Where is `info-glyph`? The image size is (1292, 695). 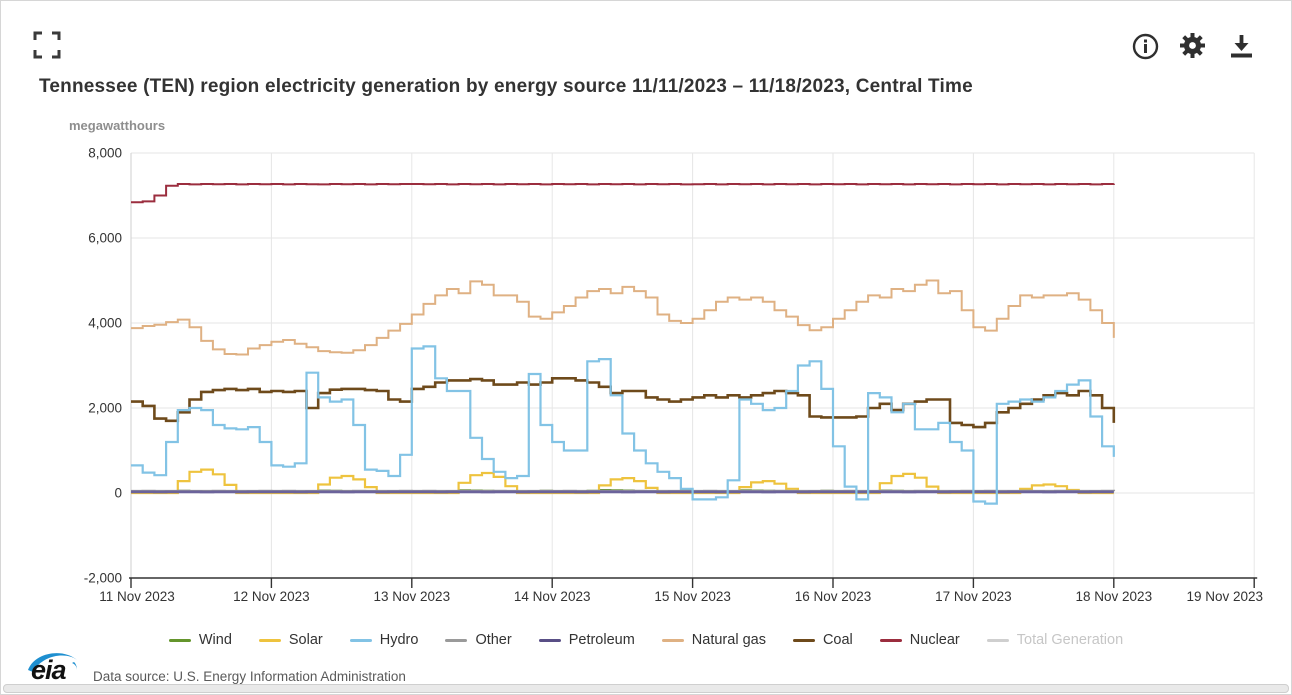 info-glyph is located at coordinates (1145, 46).